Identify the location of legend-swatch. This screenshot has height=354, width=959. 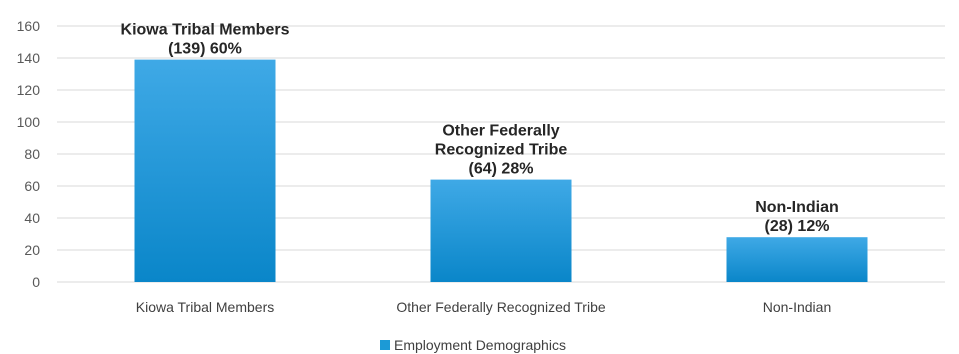
(385, 345).